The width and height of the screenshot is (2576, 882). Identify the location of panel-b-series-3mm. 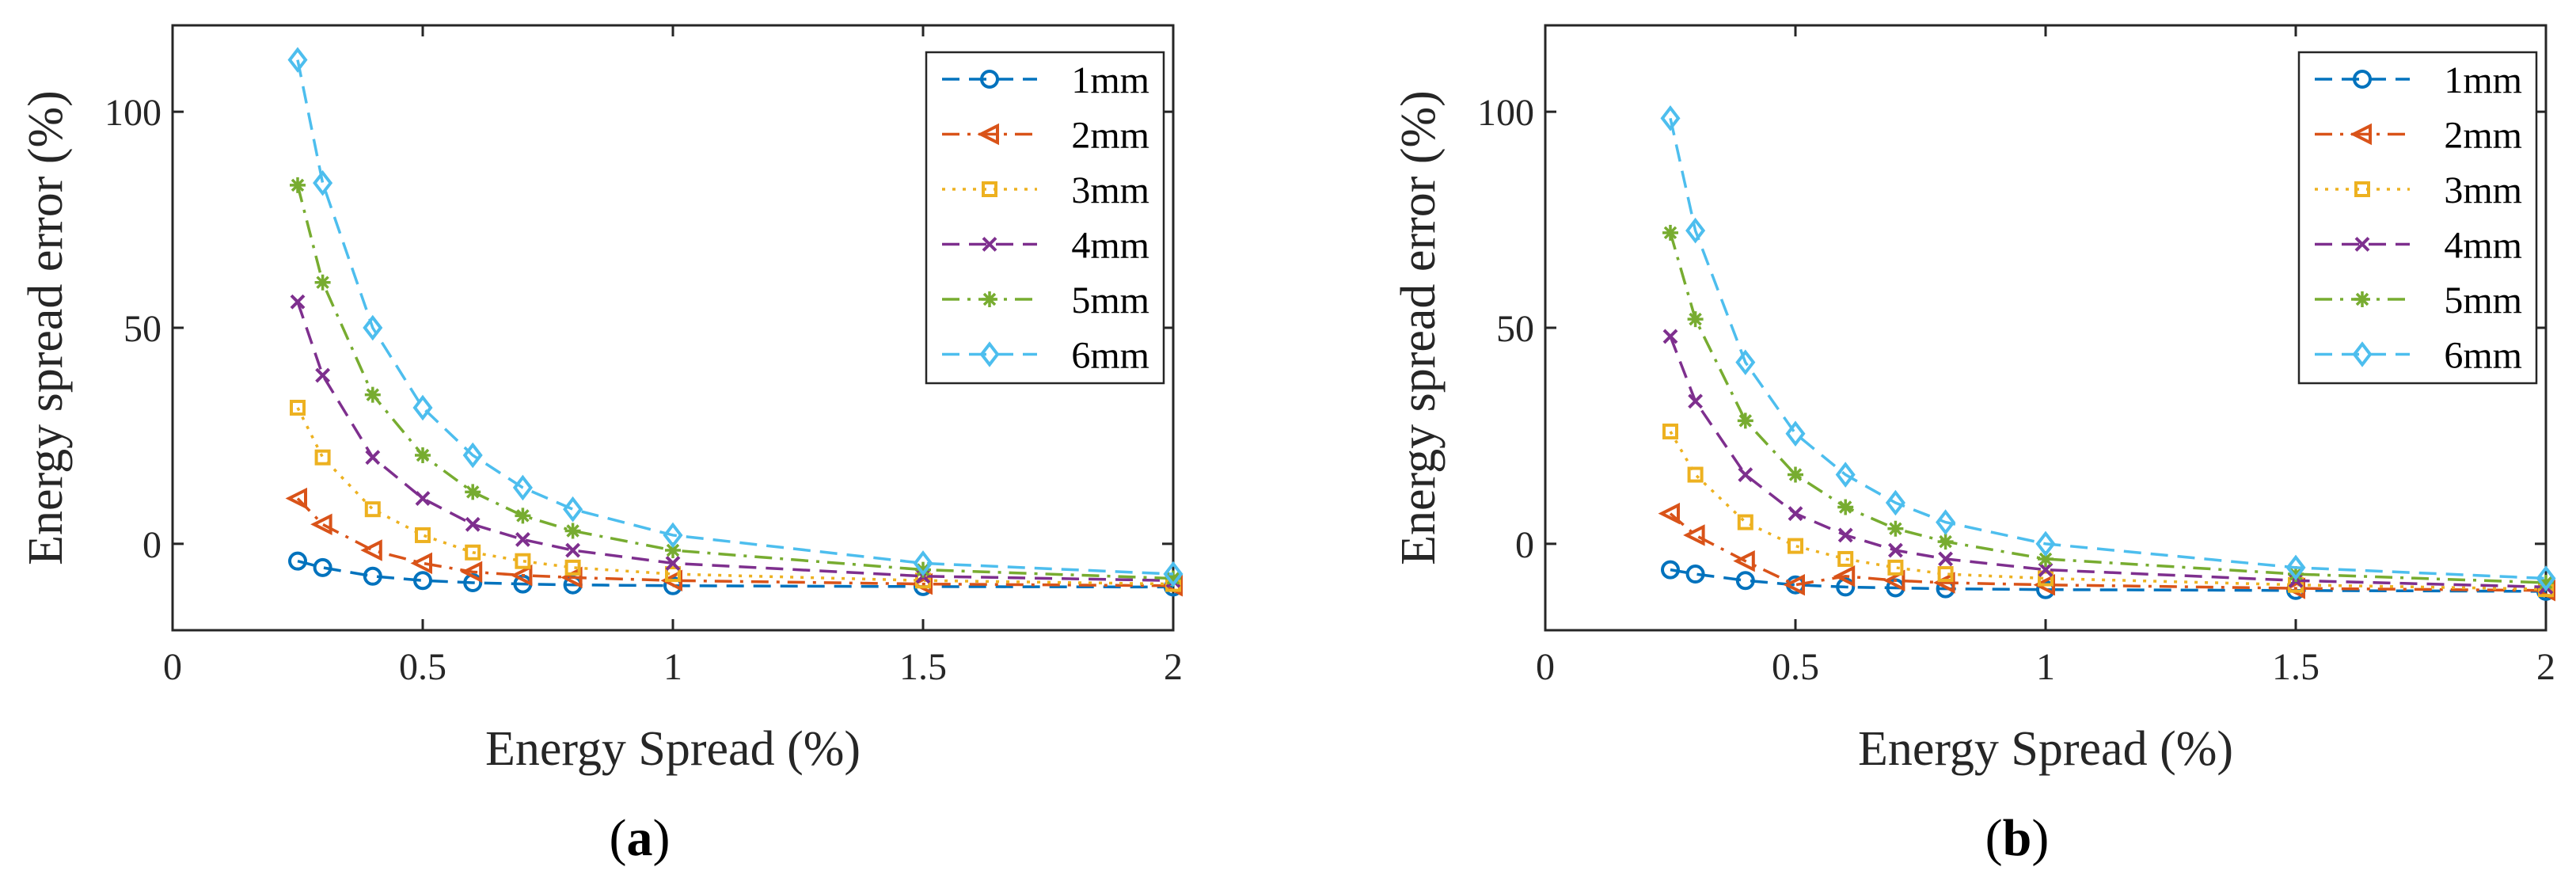
(2108, 510).